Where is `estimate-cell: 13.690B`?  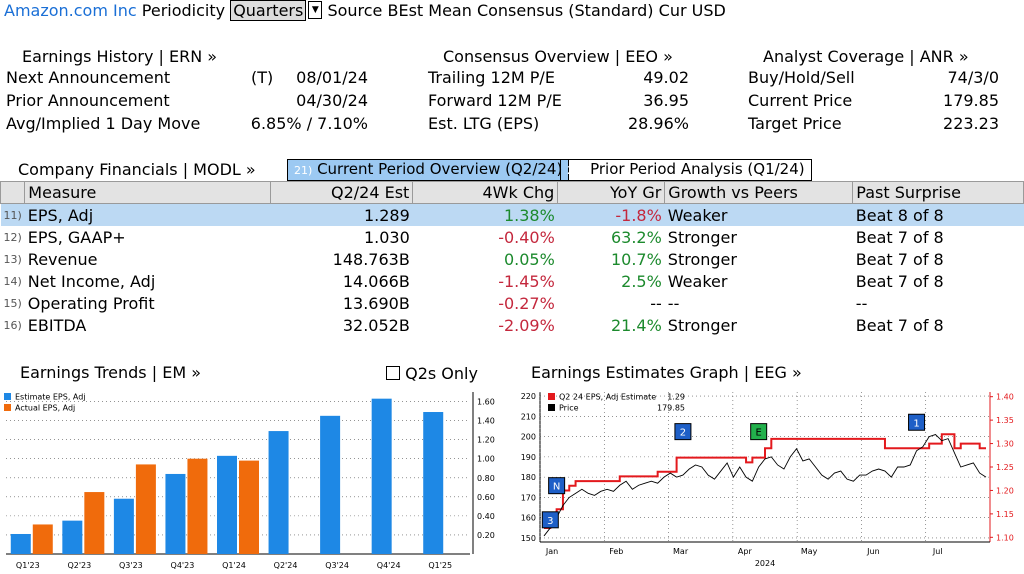
estimate-cell: 13.690B is located at coordinates (376, 303).